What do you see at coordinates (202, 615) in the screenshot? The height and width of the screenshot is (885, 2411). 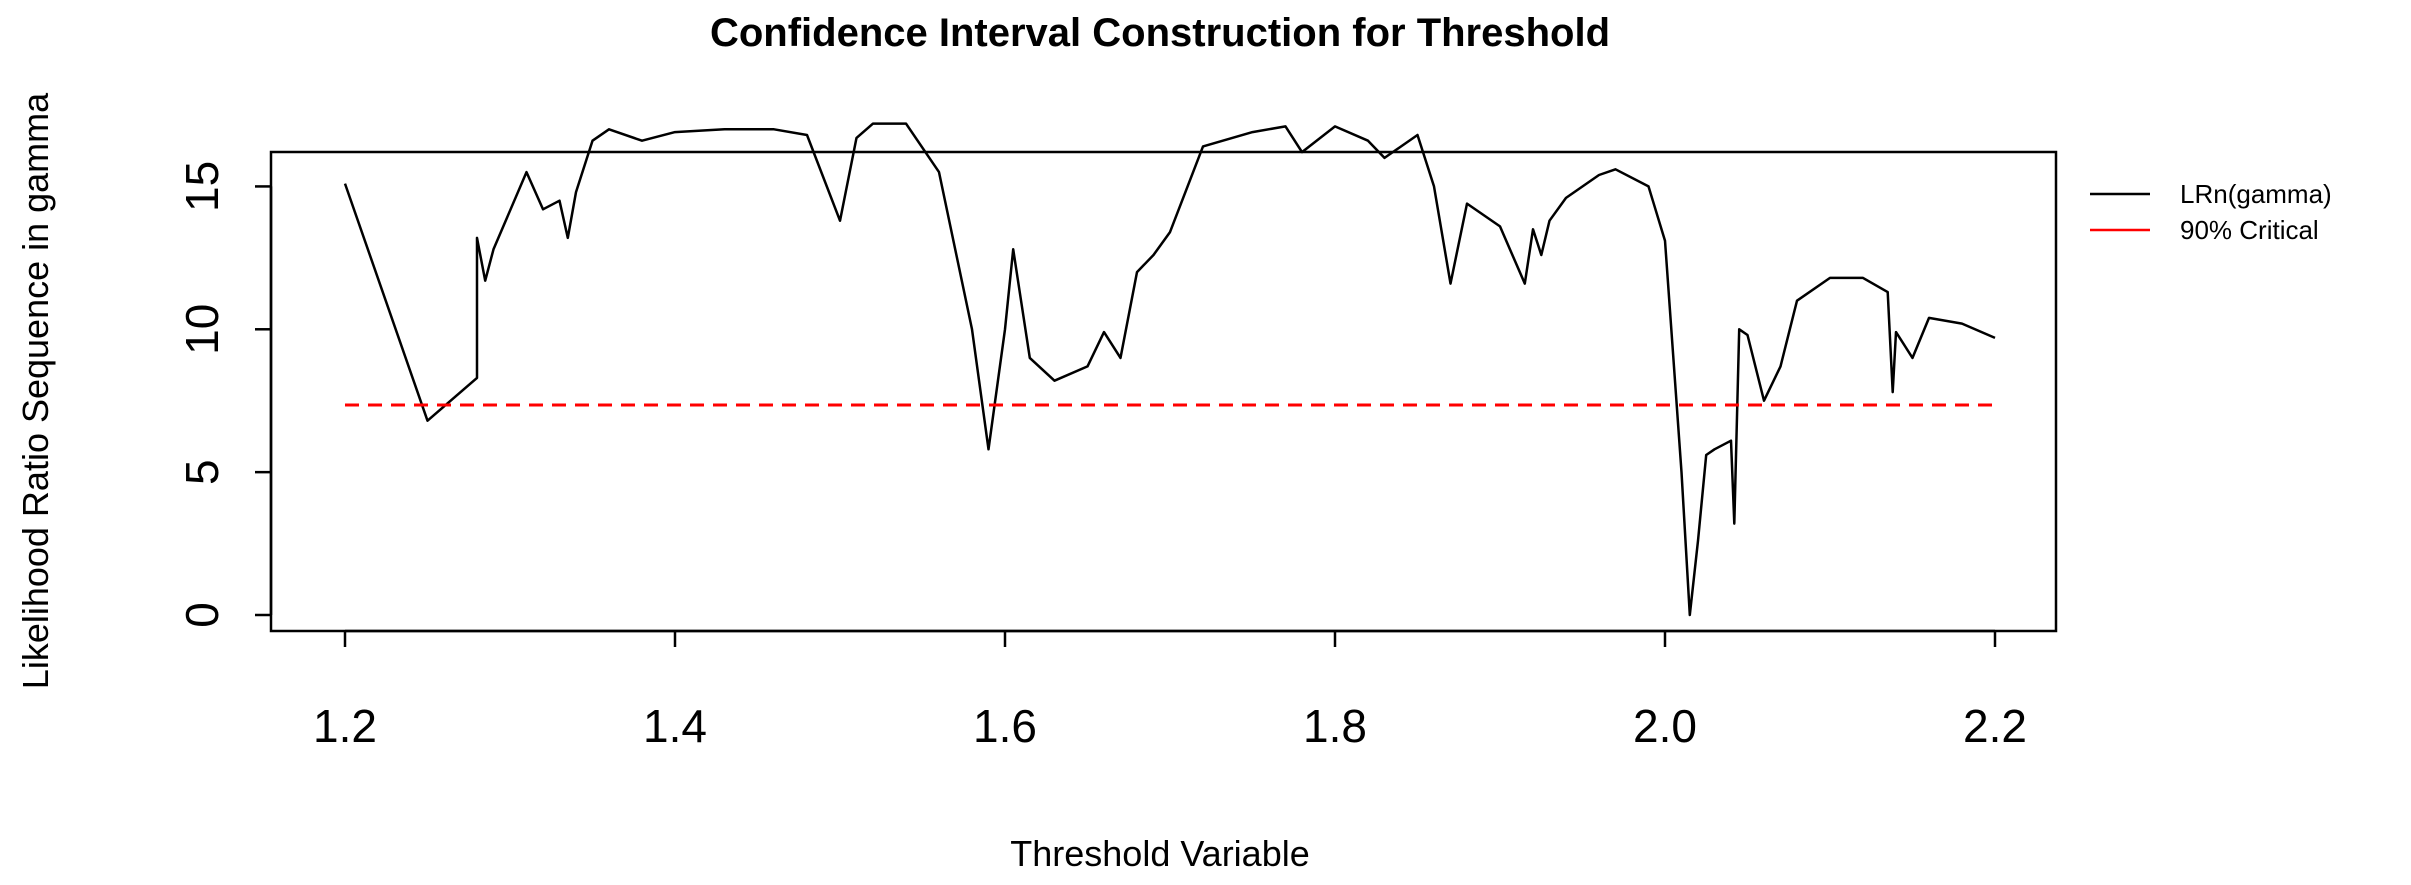 I see `y-tick-label: 0` at bounding box center [202, 615].